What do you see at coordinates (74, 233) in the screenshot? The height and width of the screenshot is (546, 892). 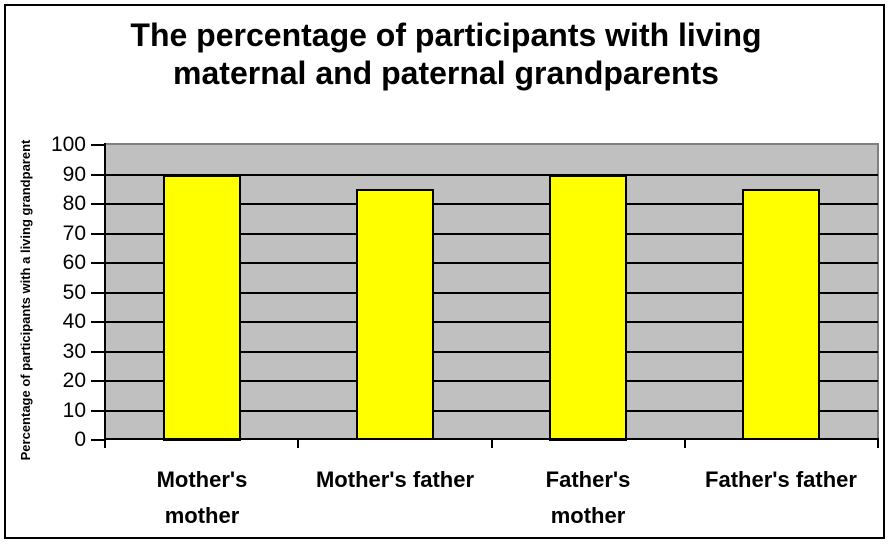 I see `y-tick-label: 70` at bounding box center [74, 233].